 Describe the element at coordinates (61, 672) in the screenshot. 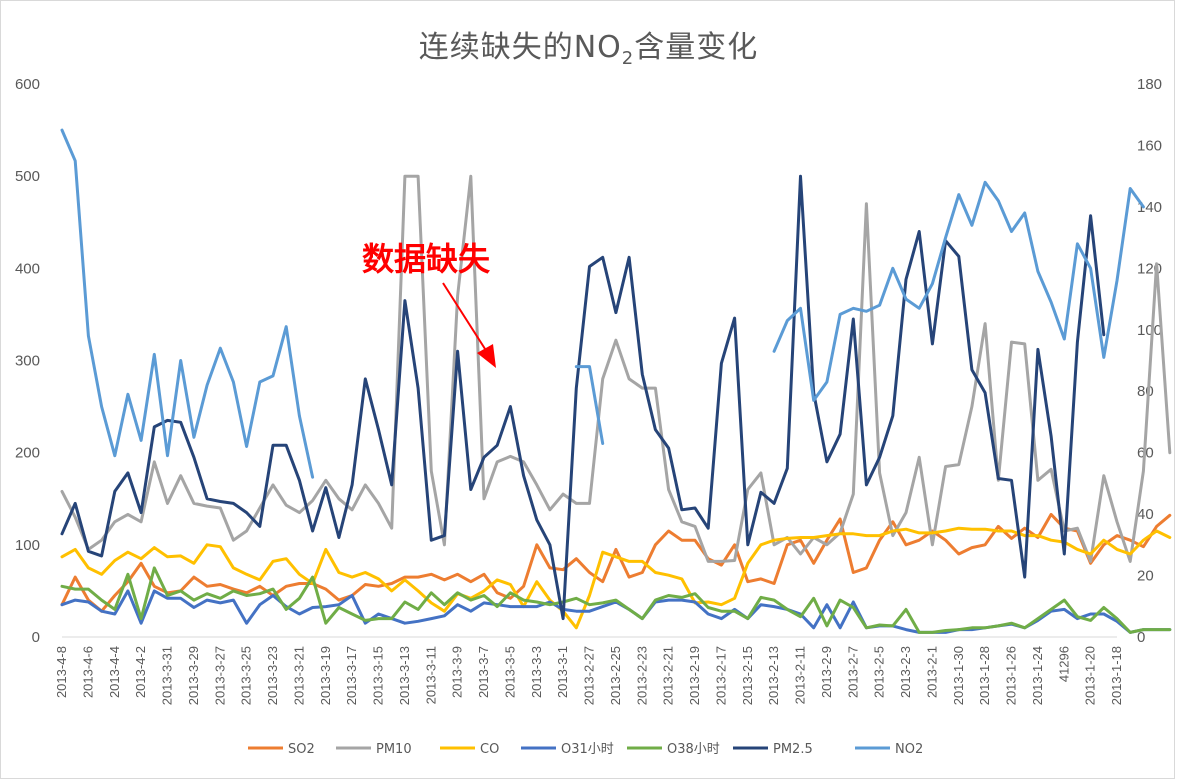

I see `x-tick-label: 2013-4-8` at that location.